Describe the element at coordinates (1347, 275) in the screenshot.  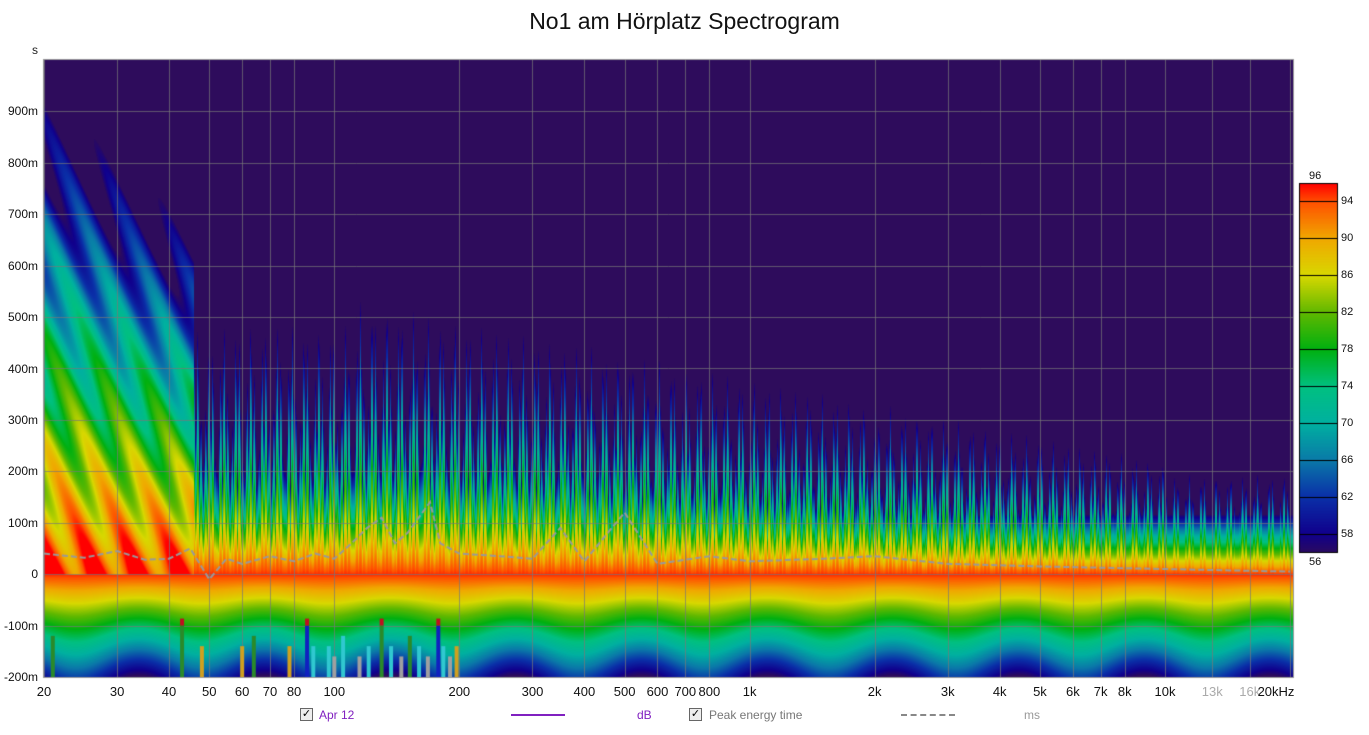
I see `colorbar-tick-label: 86` at that location.